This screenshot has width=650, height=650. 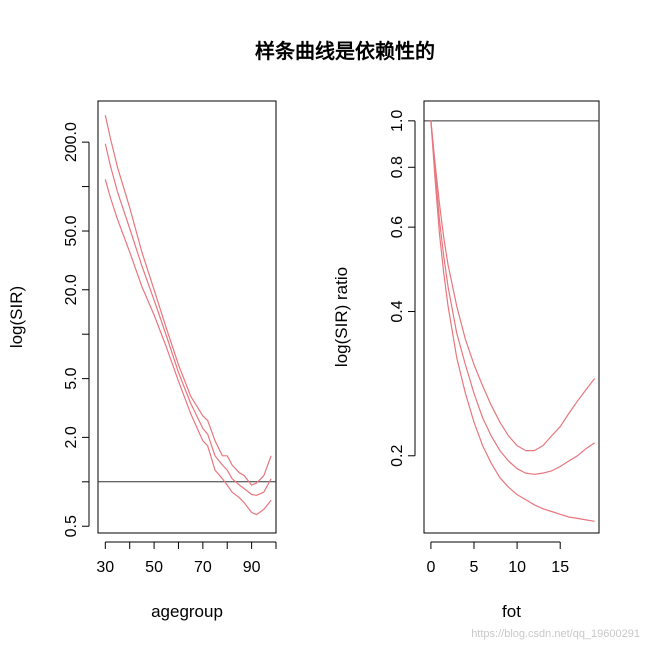 I want to click on x-tick-label: 50, so click(x=154, y=567).